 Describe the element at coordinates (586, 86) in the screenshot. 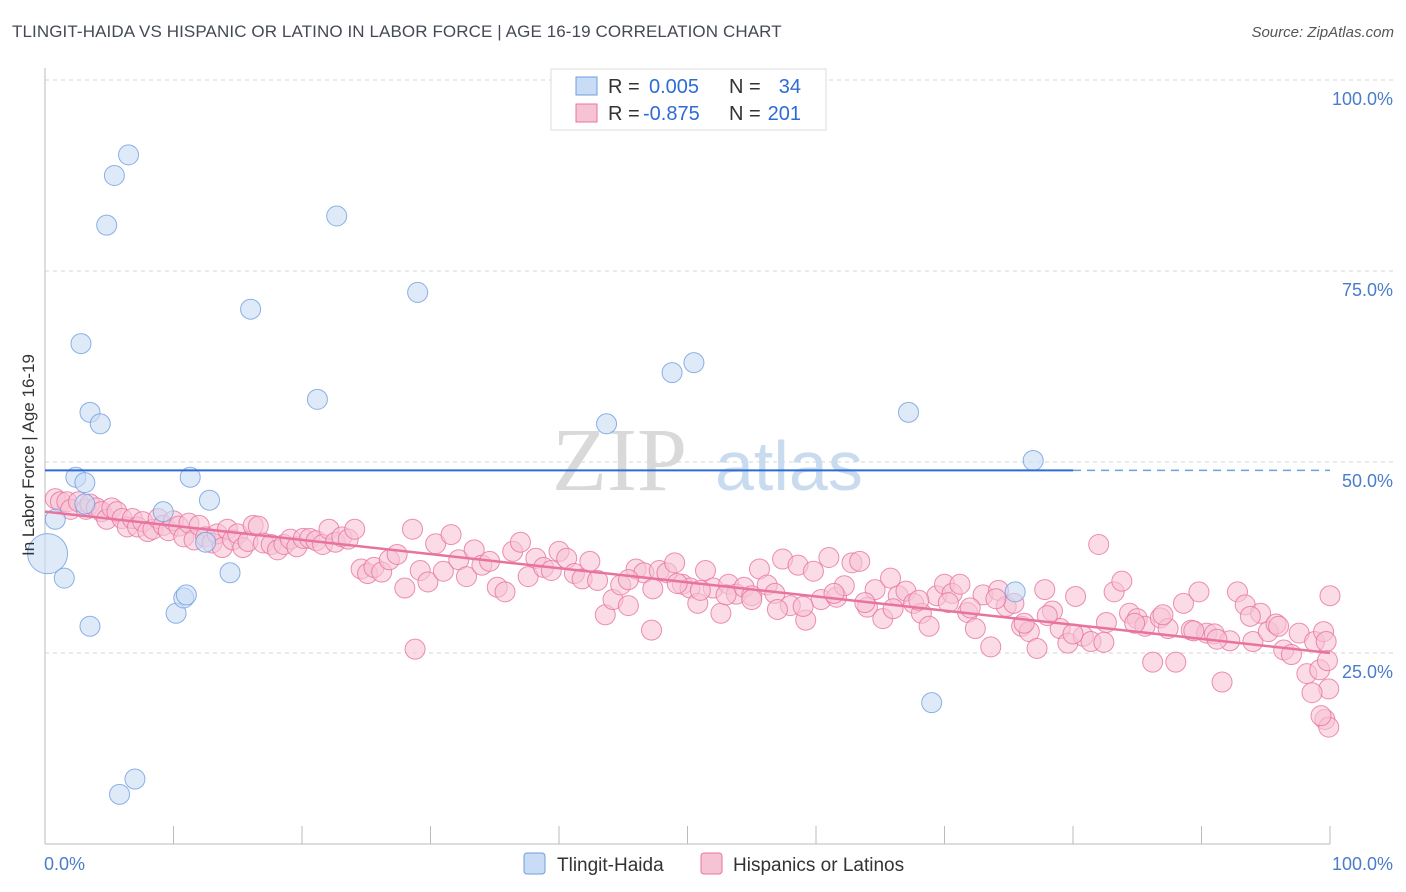

I see `legend-swatch-tlingit` at that location.